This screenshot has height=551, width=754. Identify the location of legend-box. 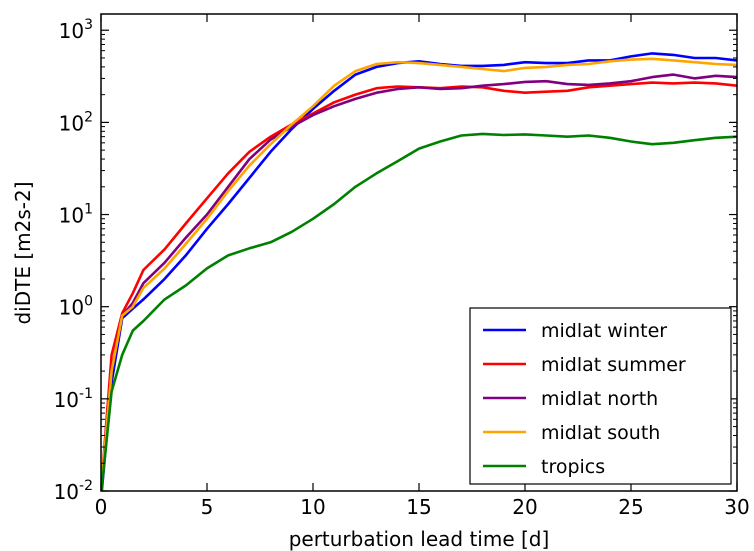
(600, 396).